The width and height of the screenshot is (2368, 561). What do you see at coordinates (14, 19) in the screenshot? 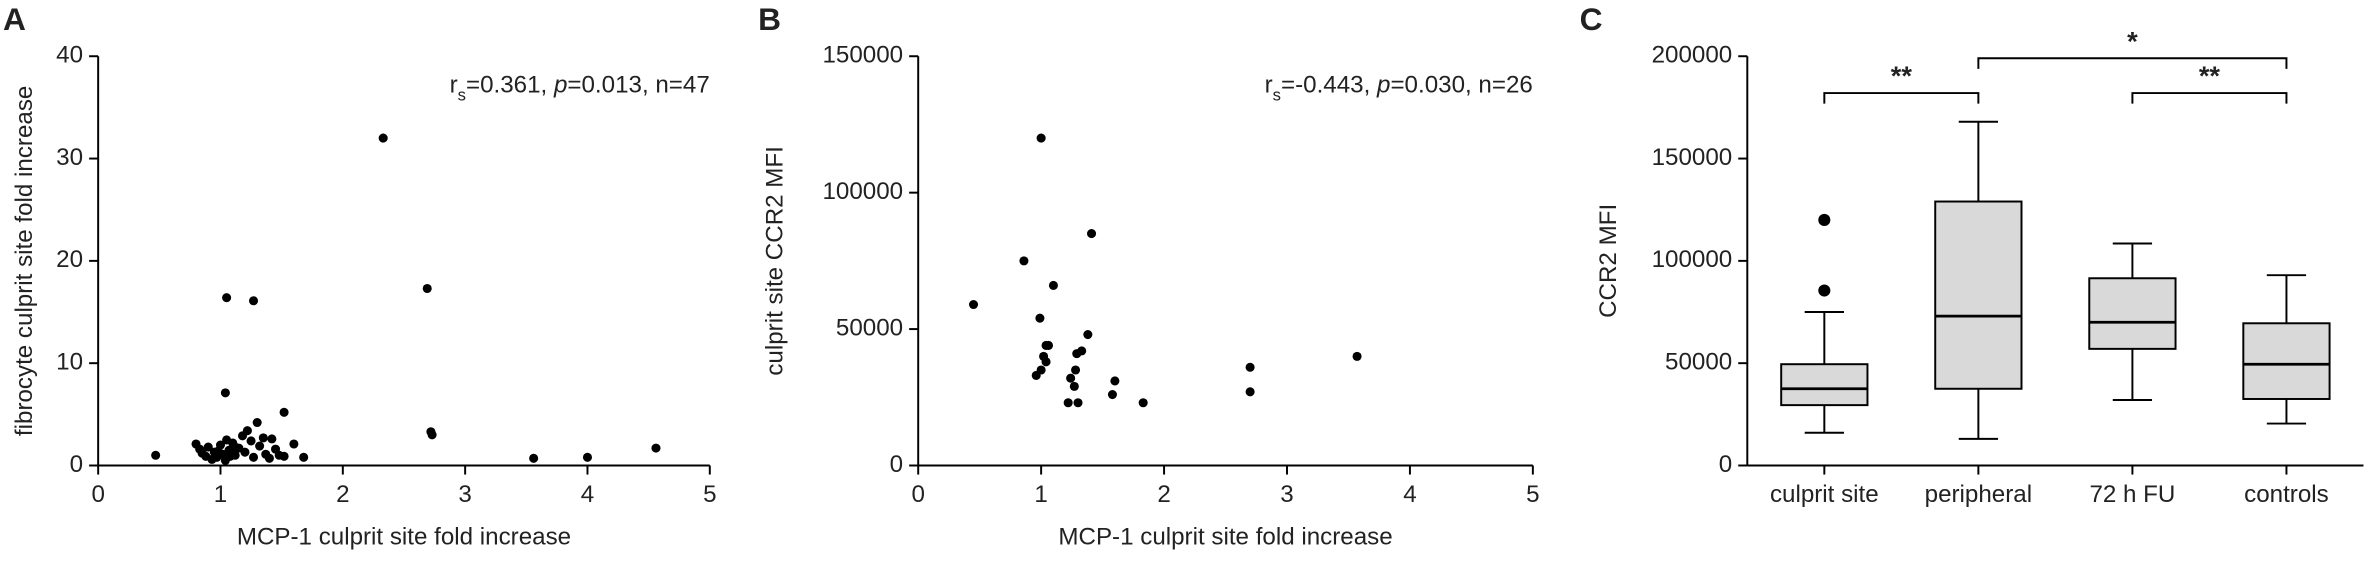
I see `panel-letter: A` at bounding box center [14, 19].